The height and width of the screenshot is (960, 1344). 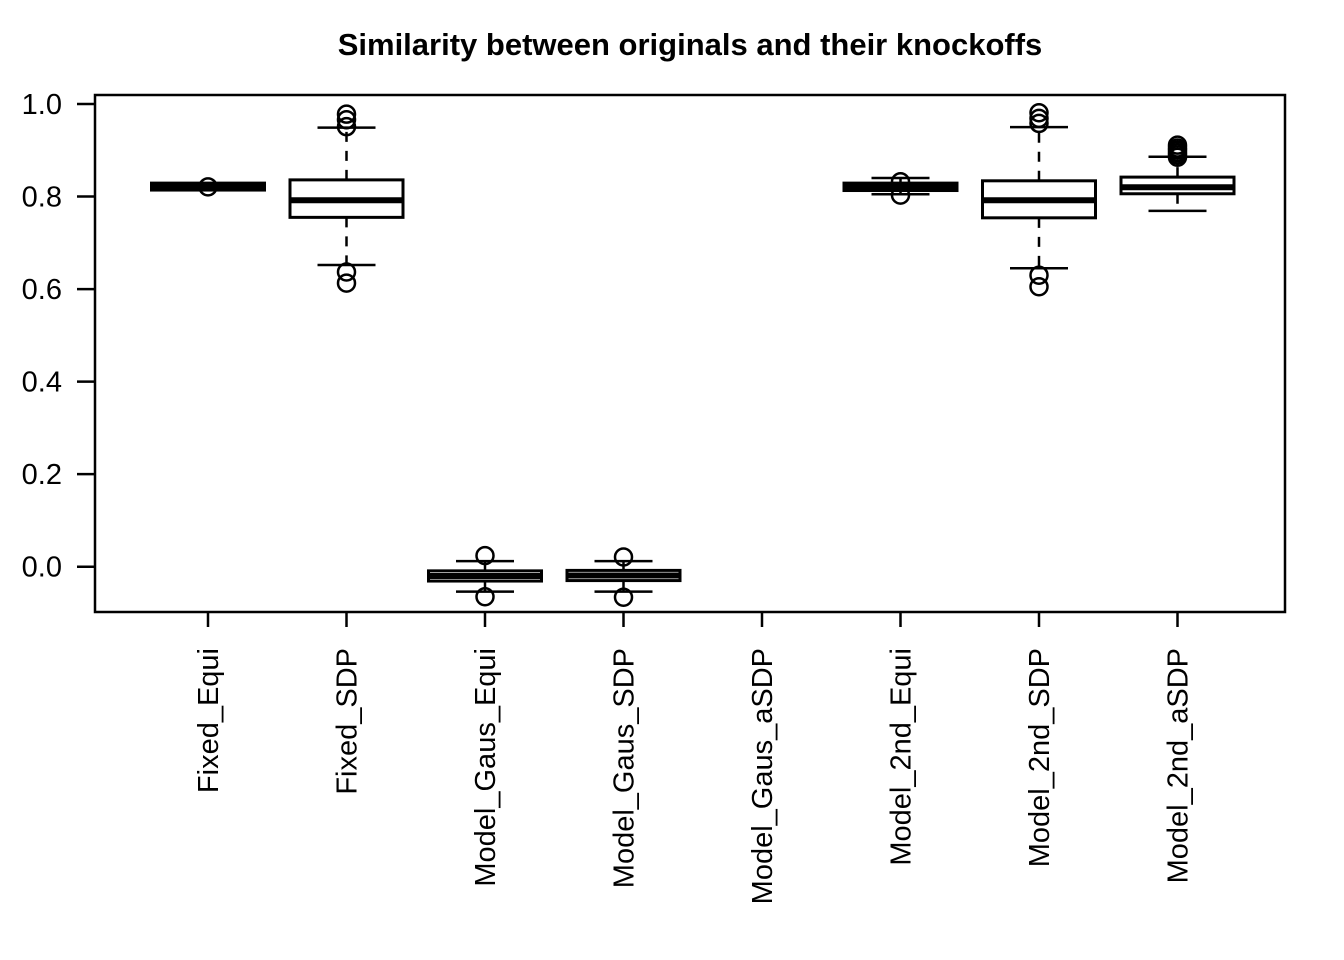 What do you see at coordinates (1039, 200) in the screenshot?
I see `boxplot-Model_2nd_SDP` at bounding box center [1039, 200].